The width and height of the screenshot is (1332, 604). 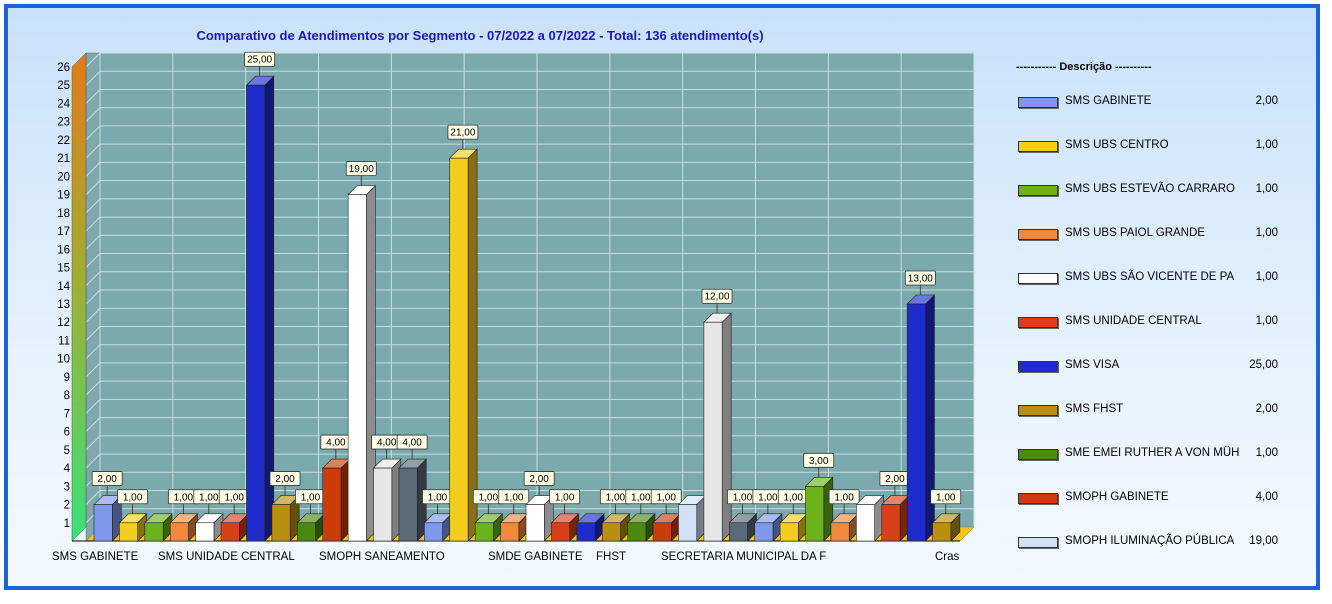 What do you see at coordinates (1094, 409) in the screenshot?
I see `legend-label: SMS FHST` at bounding box center [1094, 409].